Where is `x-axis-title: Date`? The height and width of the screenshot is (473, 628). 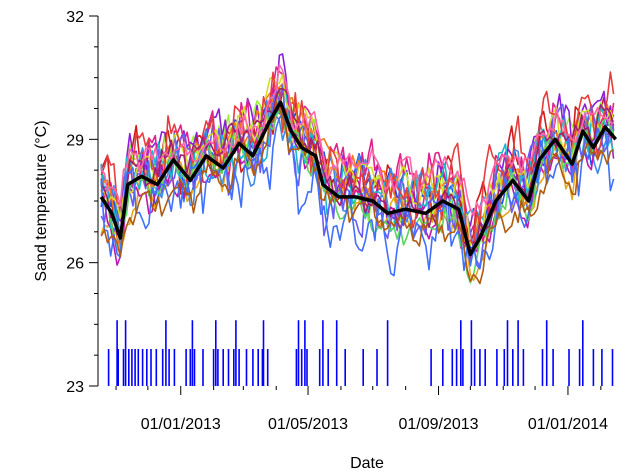 x-axis-title: Date is located at coordinates (367, 463).